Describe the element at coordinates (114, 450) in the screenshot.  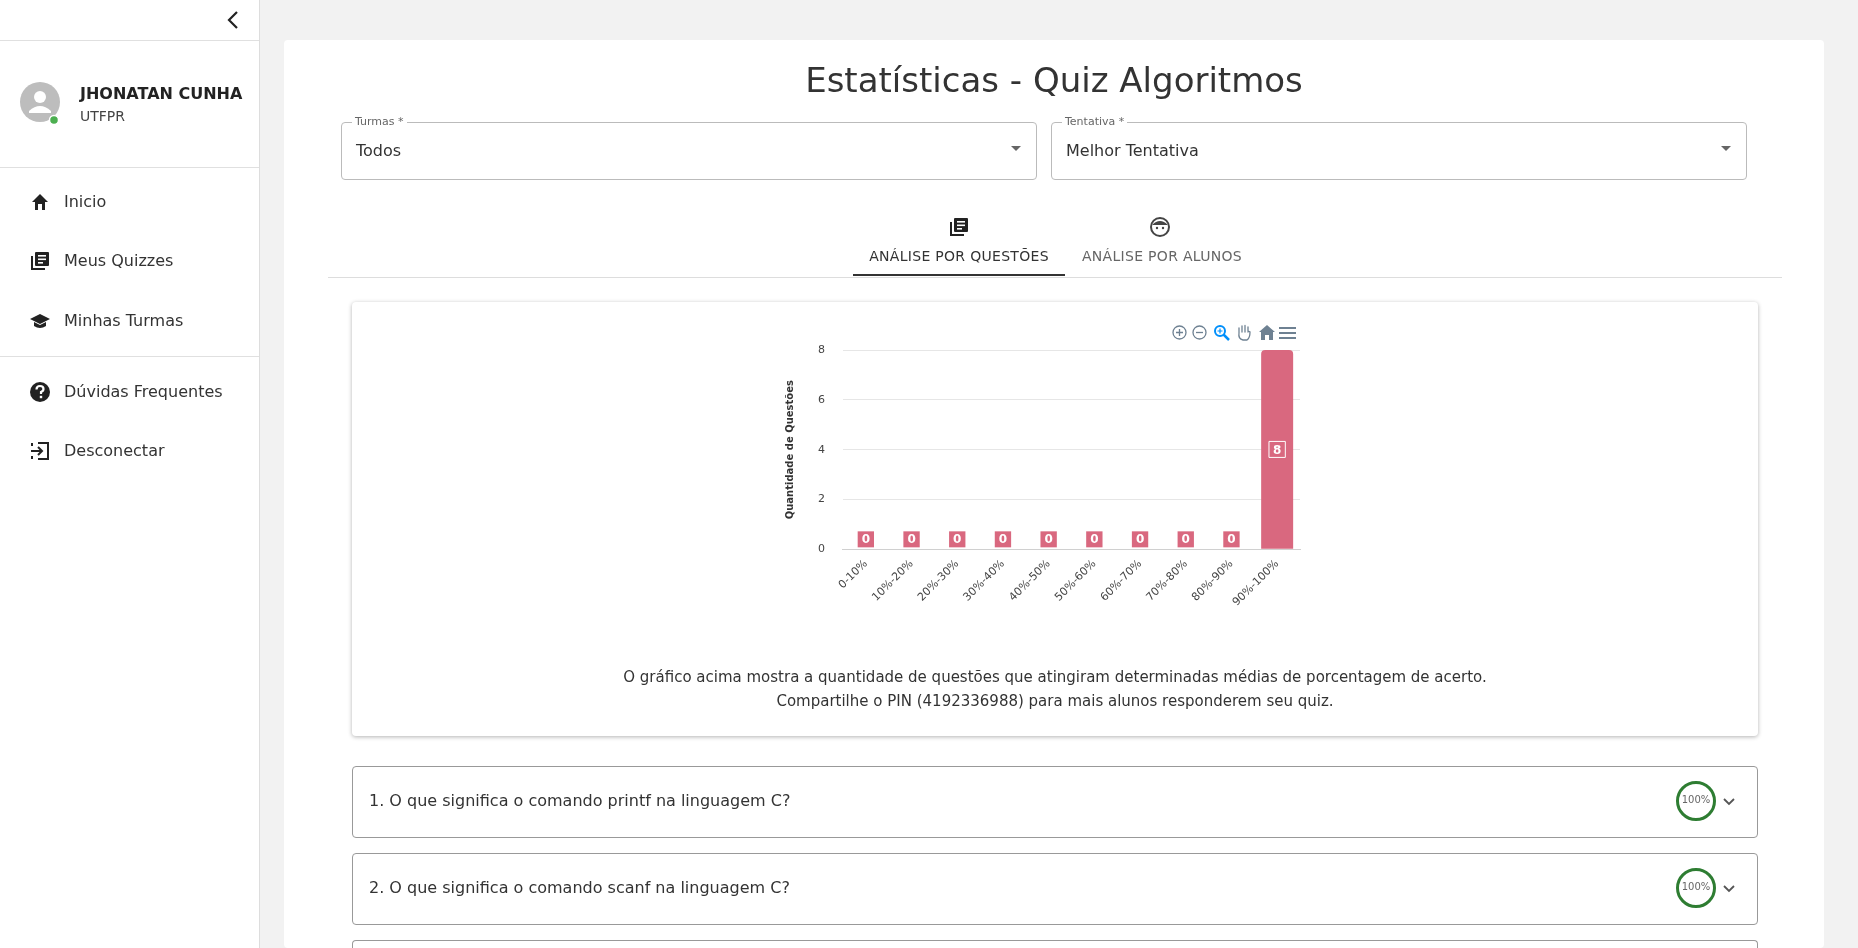
I see `text: Desconectar` at that location.